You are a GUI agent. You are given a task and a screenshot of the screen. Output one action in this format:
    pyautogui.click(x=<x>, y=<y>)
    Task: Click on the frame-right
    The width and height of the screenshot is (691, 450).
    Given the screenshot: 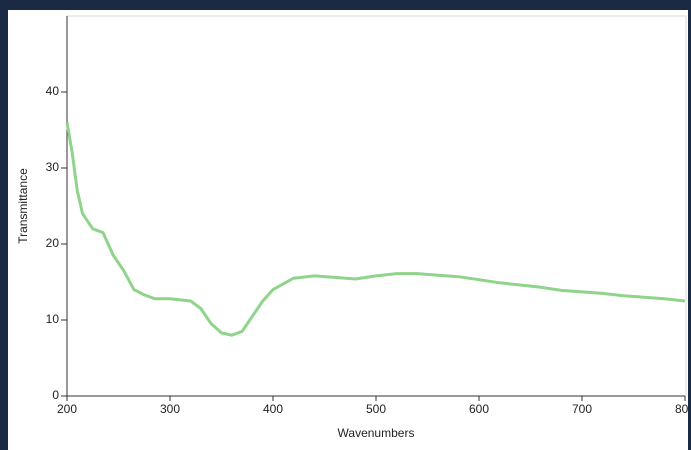 What is the action you would take?
    pyautogui.click(x=689, y=225)
    